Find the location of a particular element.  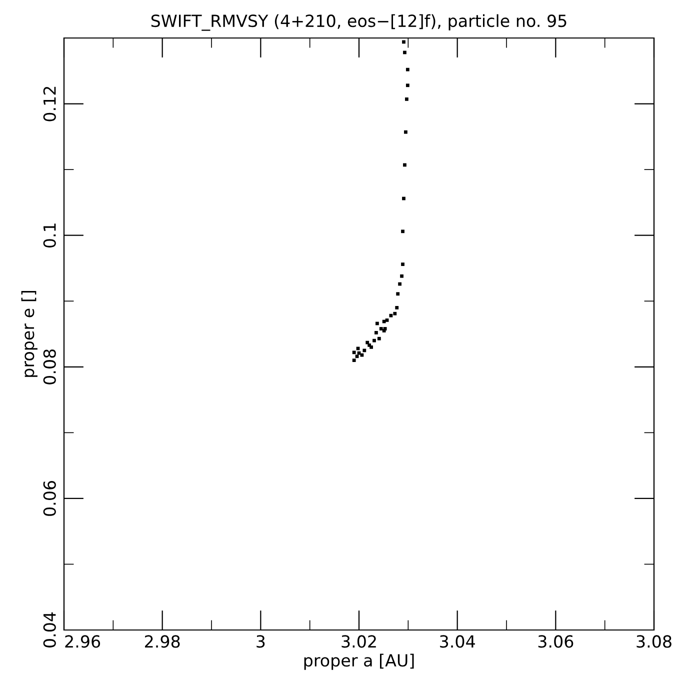

x-tick-label: 3.04 is located at coordinates (457, 641).